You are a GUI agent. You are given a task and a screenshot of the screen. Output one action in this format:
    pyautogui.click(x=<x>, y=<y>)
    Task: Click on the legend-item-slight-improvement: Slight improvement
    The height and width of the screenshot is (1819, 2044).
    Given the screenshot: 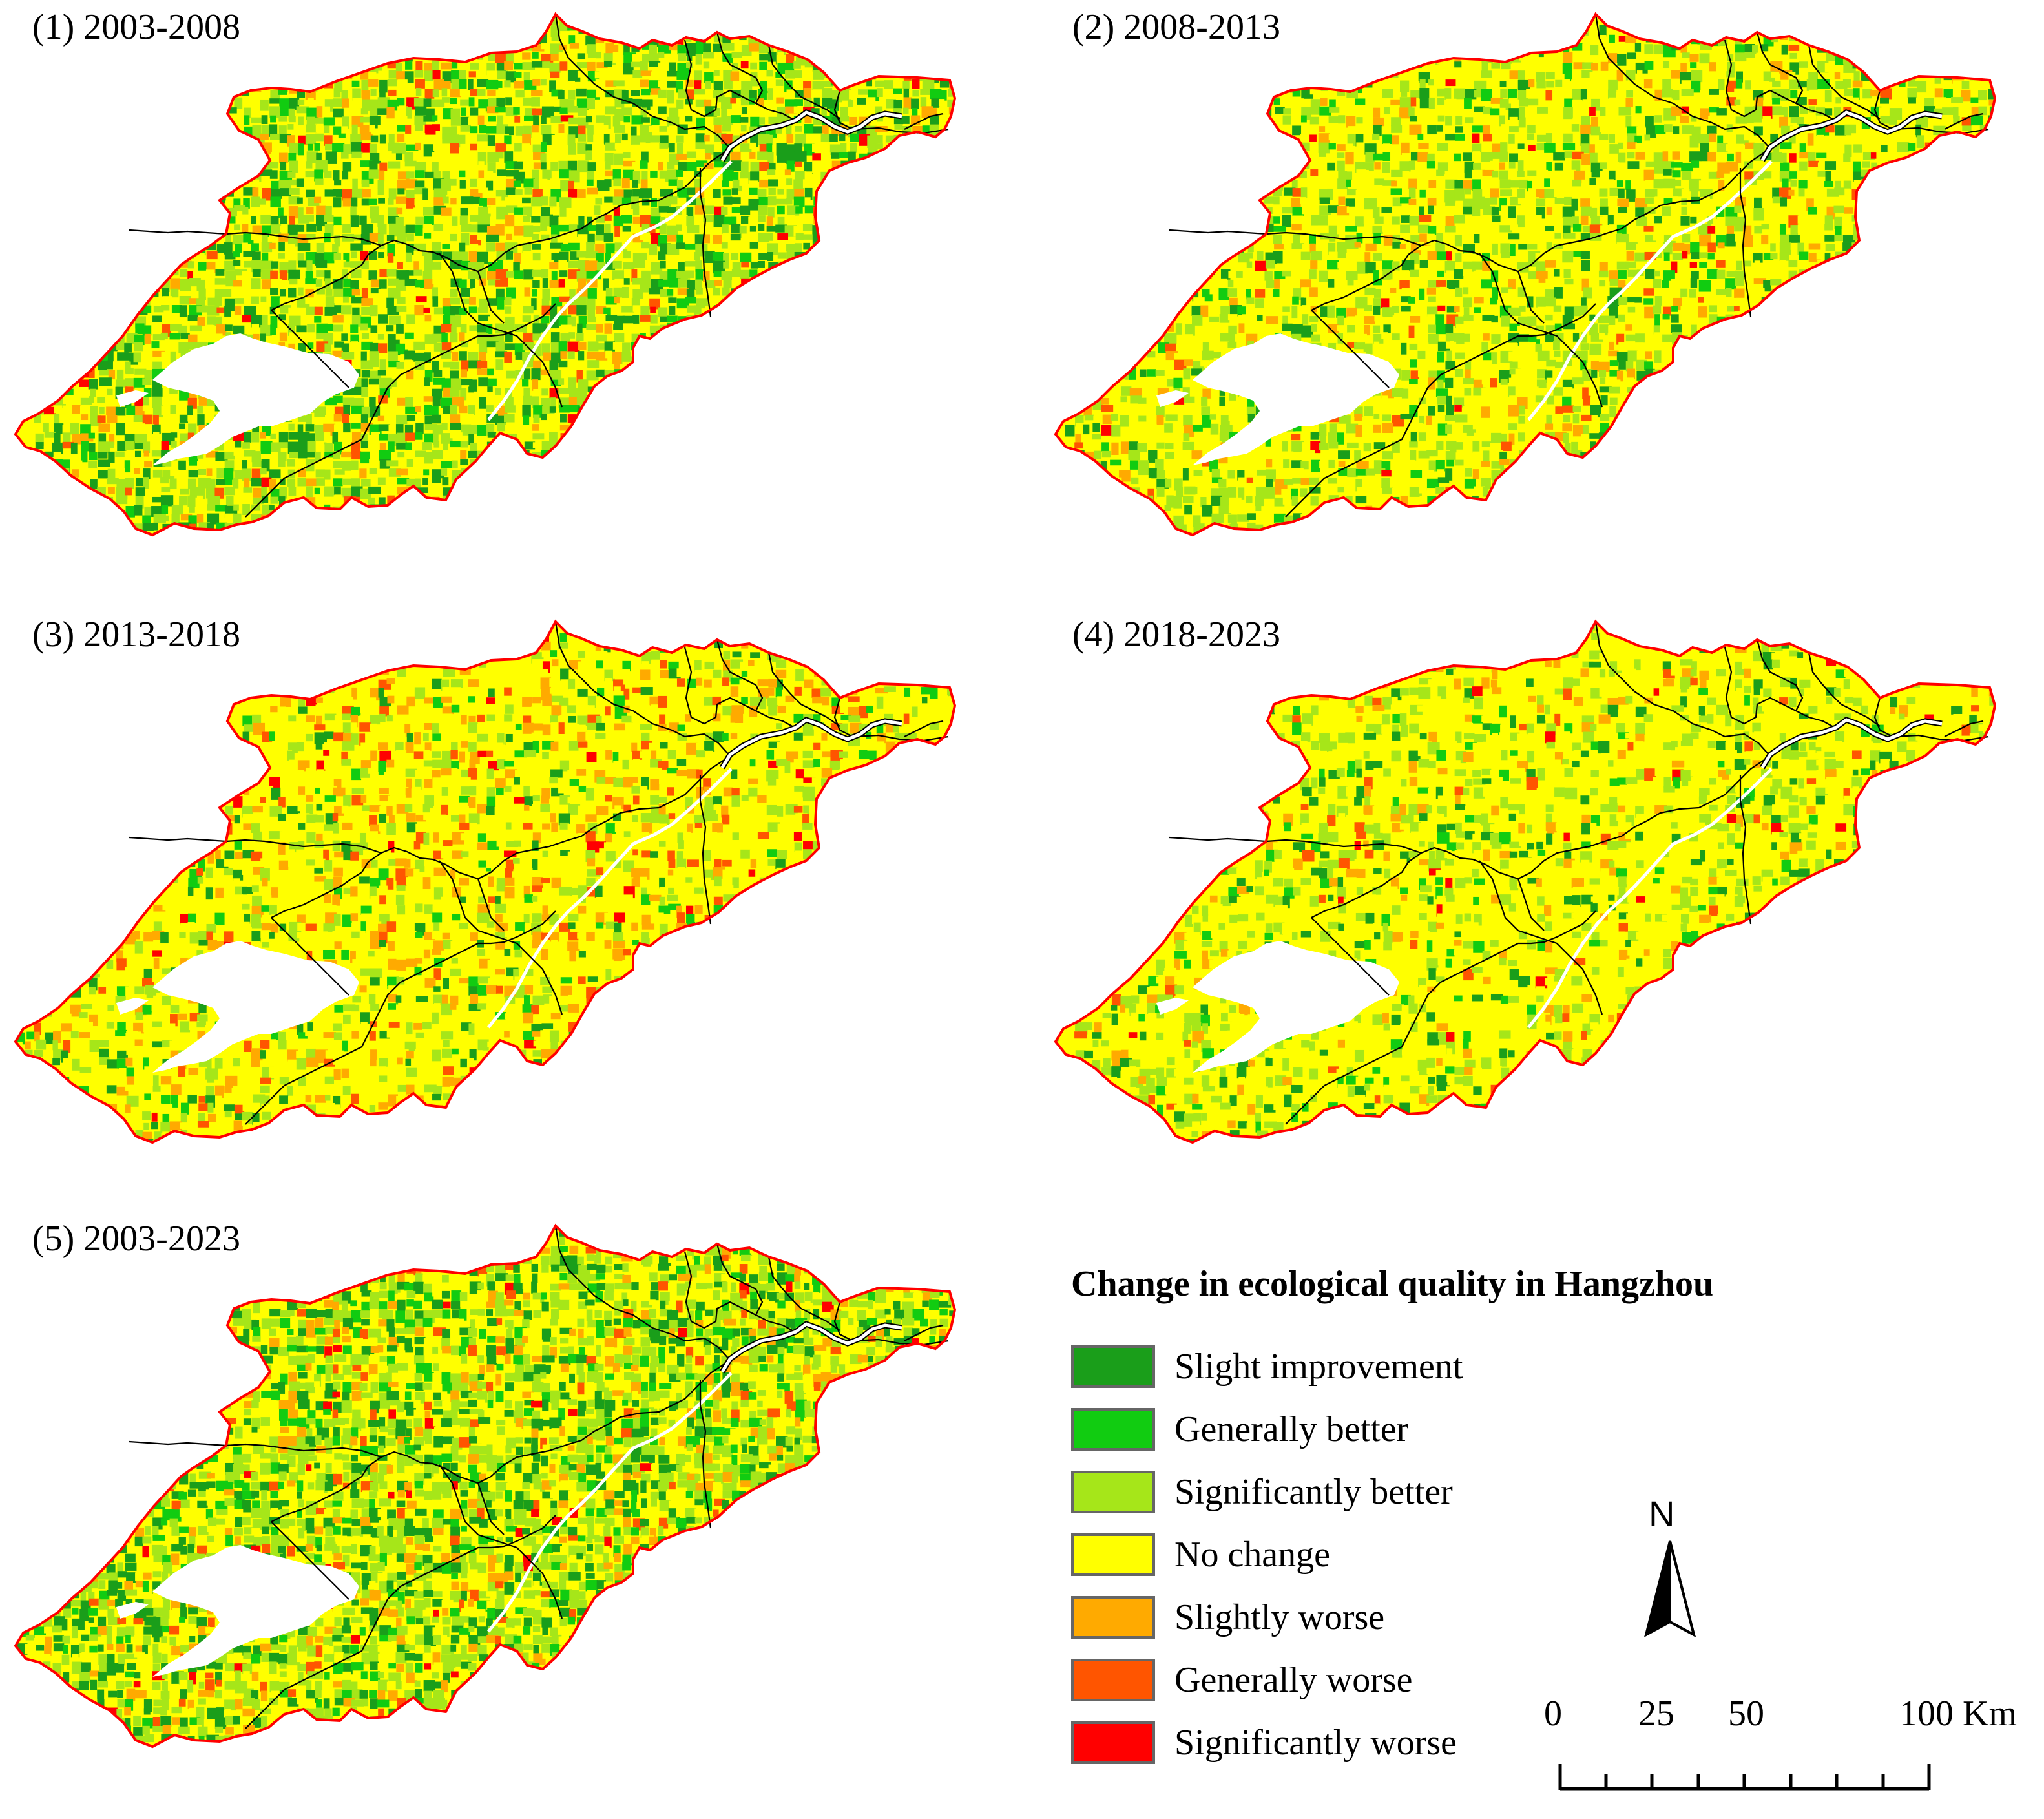 What is the action you would take?
    pyautogui.click(x=1362, y=1367)
    